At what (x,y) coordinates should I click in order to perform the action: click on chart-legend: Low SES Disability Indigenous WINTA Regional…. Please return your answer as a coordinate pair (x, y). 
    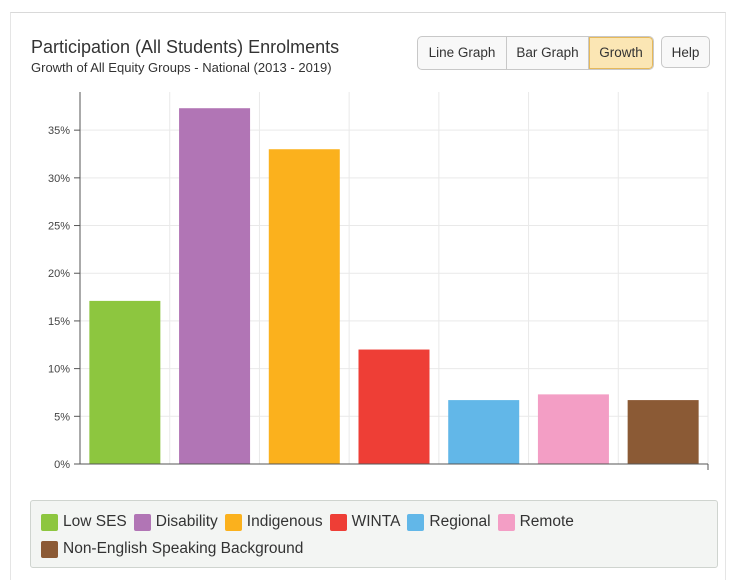
    Looking at the image, I should click on (374, 534).